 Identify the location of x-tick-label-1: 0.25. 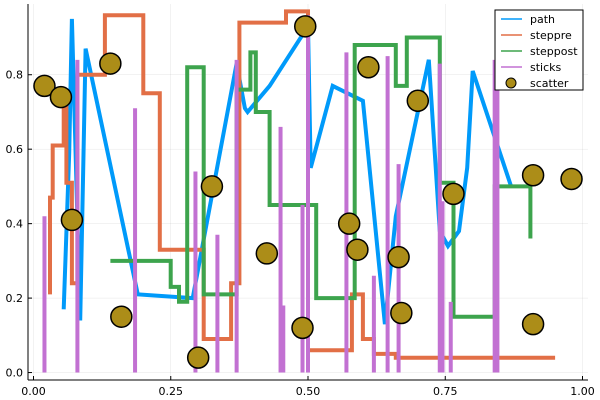
(170, 391).